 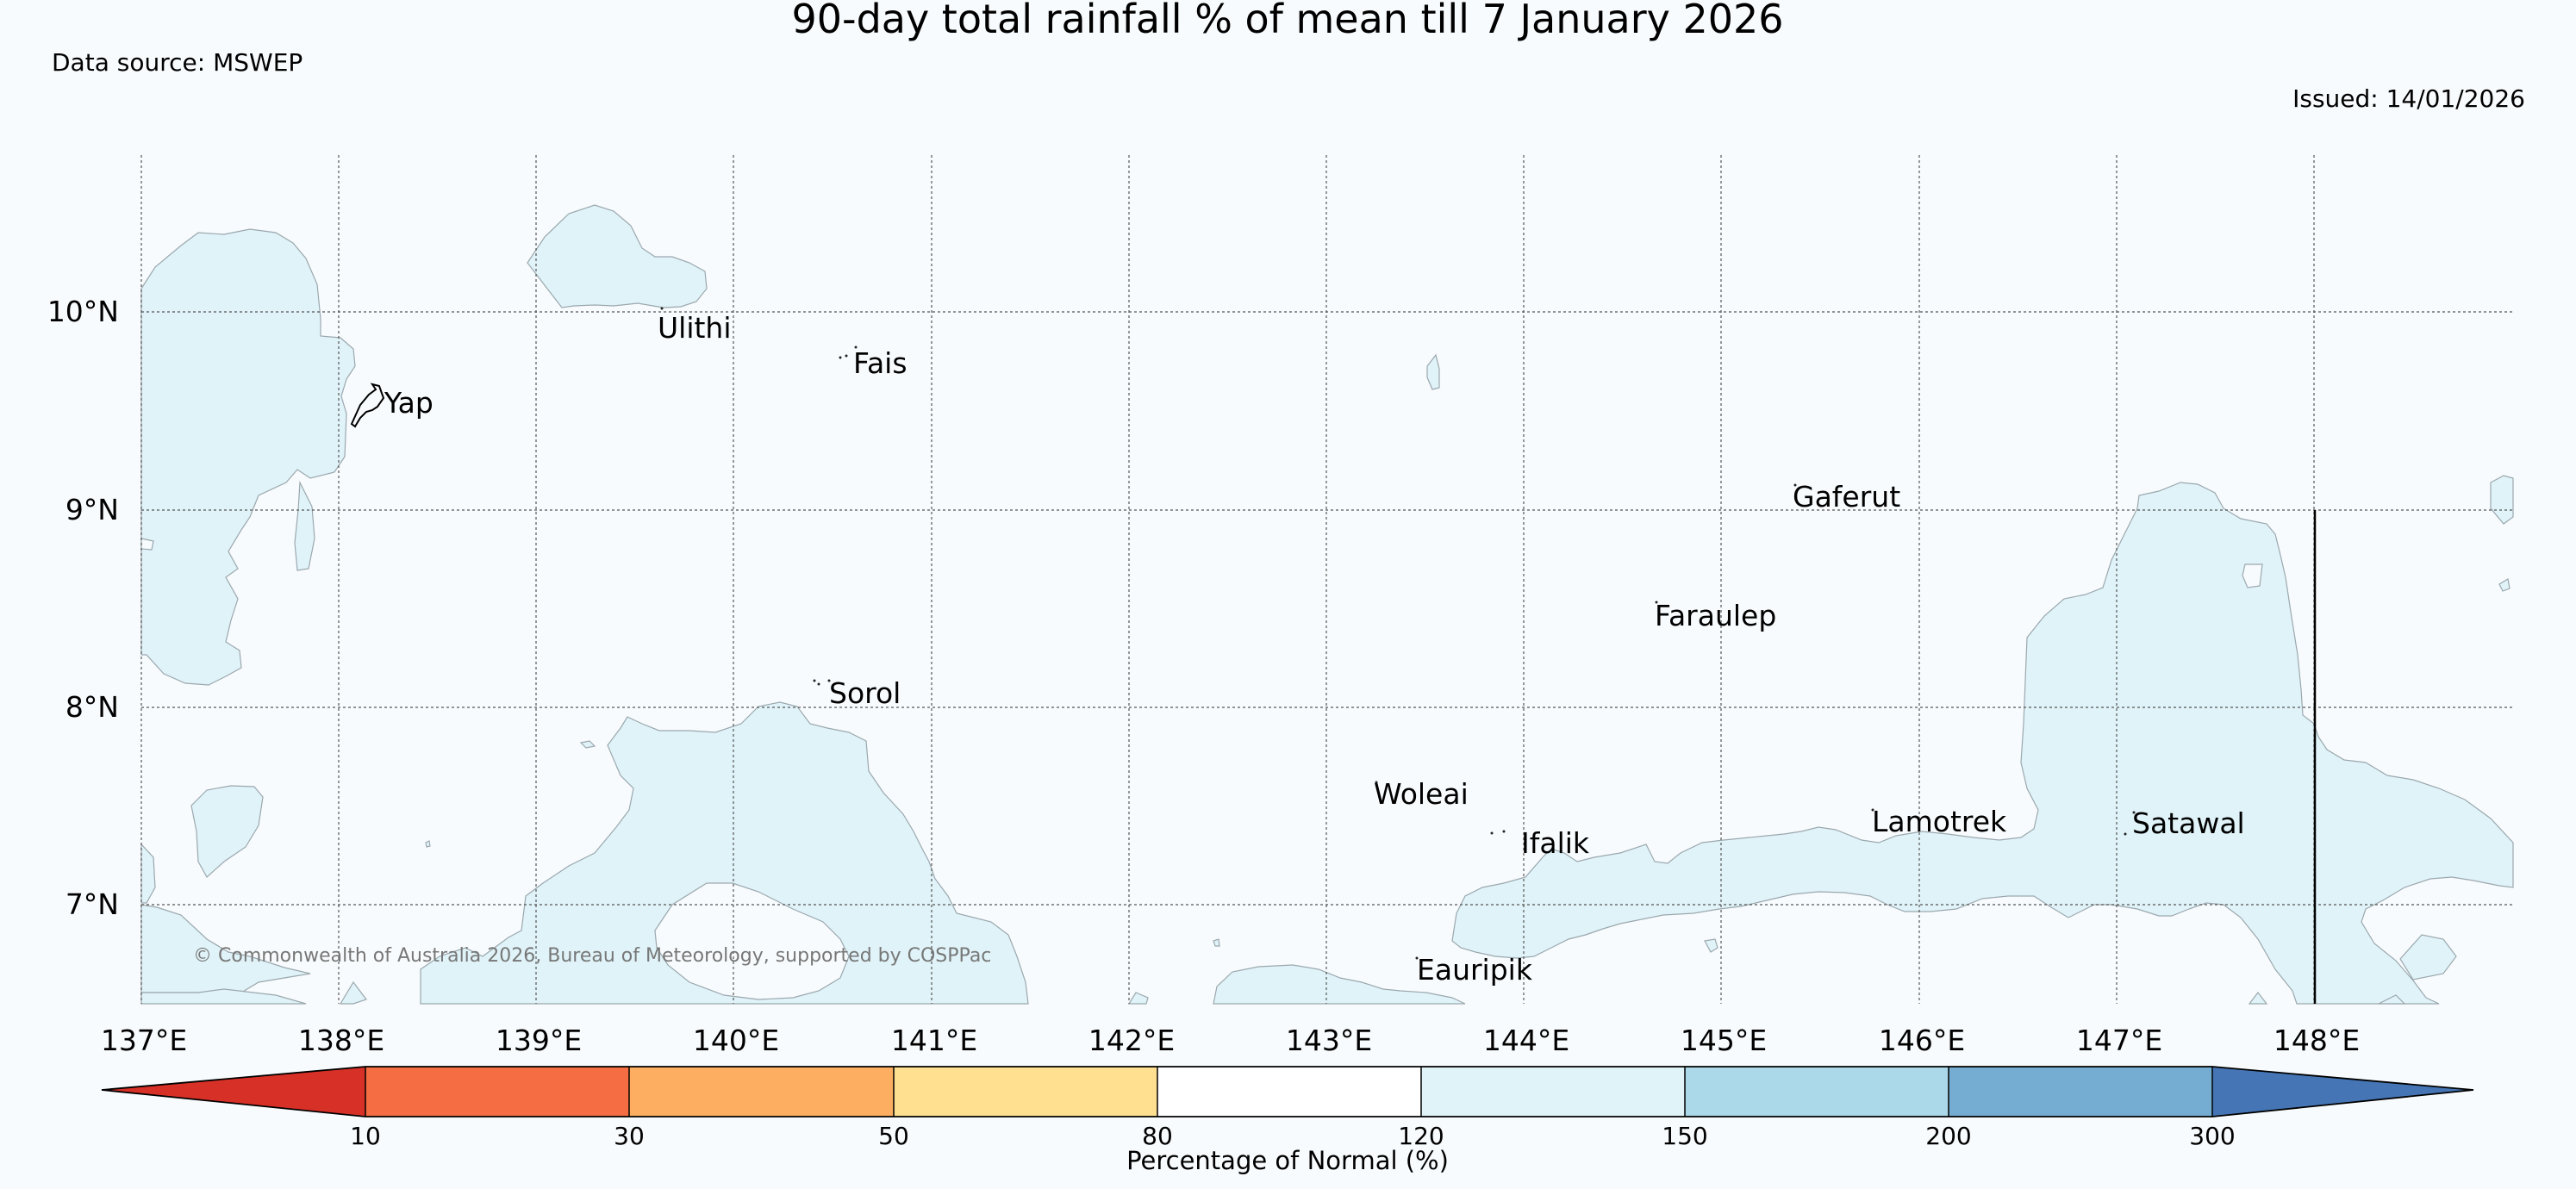 What do you see at coordinates (92, 707) in the screenshot?
I see `lat-label-8n: 8°N` at bounding box center [92, 707].